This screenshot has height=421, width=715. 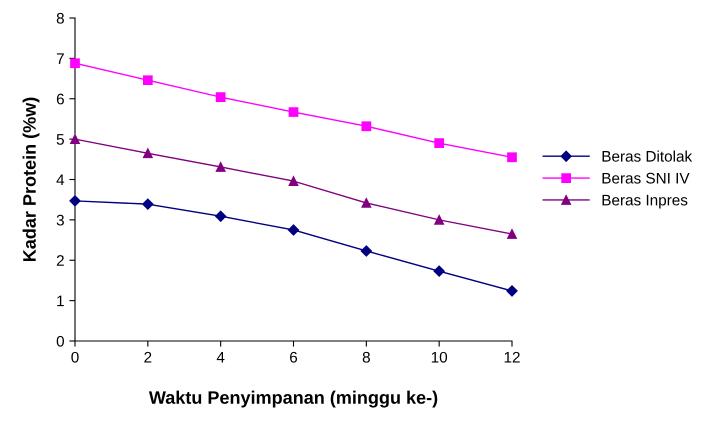 I want to click on y-tick-label: 3, so click(x=60, y=220).